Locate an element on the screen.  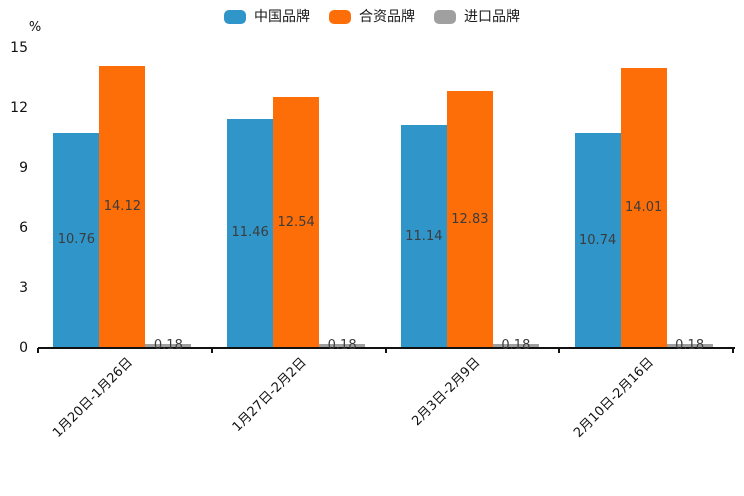
bar-value-label: 11.14 is located at coordinates (424, 236).